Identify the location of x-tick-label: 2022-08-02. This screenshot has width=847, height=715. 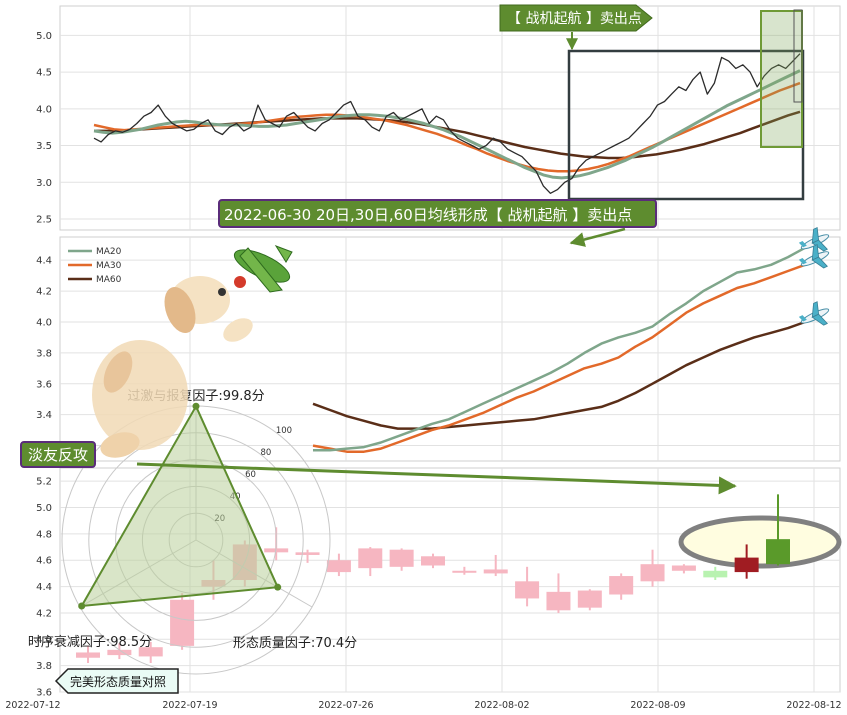
(501, 705).